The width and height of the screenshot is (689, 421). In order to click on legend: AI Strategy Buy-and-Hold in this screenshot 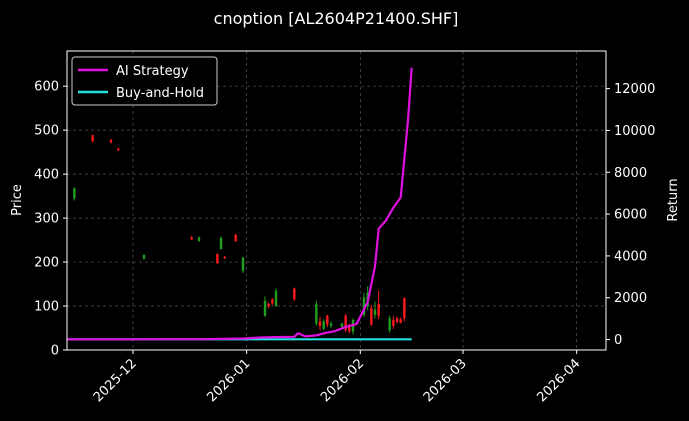, I will do `click(144, 81)`.